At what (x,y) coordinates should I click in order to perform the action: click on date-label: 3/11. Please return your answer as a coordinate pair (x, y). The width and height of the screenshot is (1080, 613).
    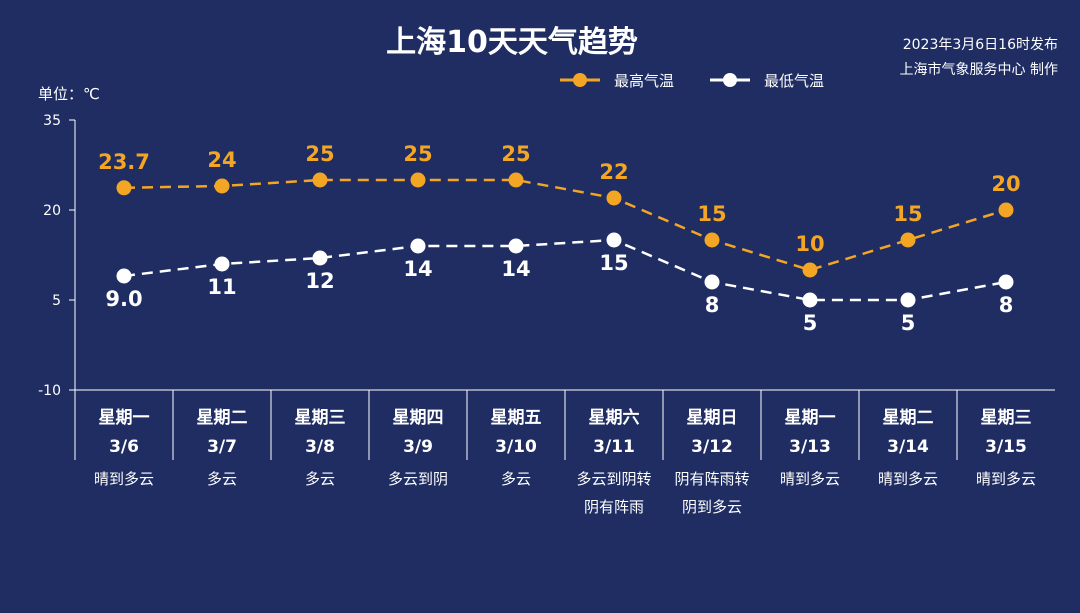
    Looking at the image, I should click on (614, 447).